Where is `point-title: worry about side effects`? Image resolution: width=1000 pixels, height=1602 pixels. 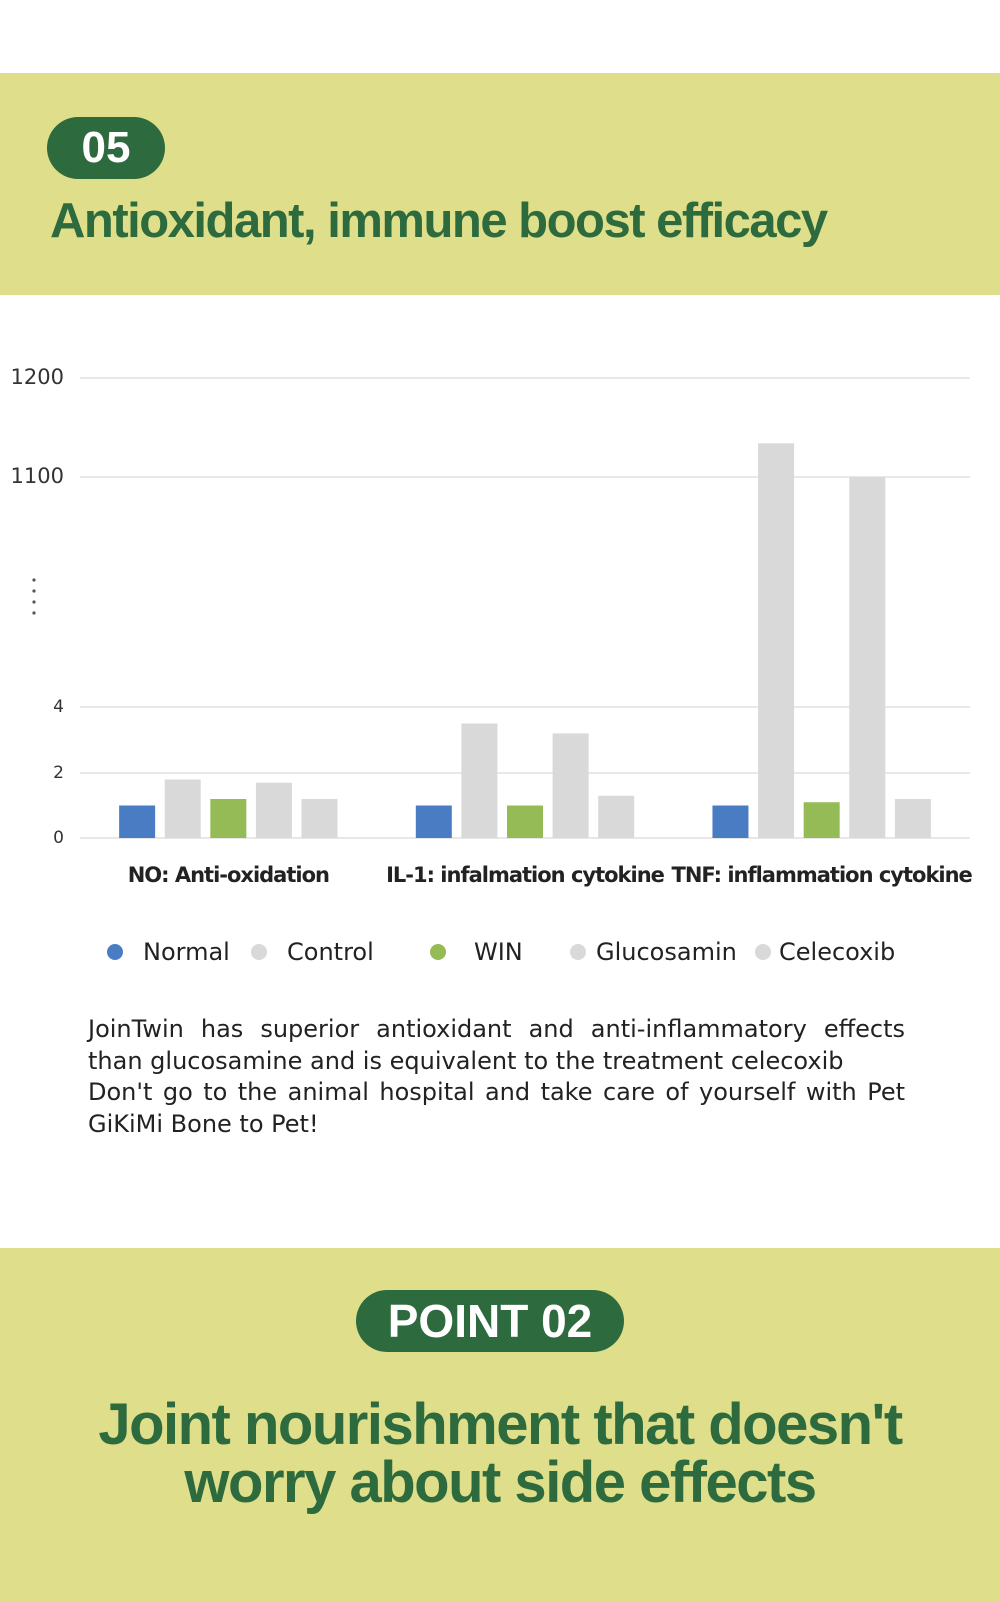 point-title: worry about side effects is located at coordinates (500, 1482).